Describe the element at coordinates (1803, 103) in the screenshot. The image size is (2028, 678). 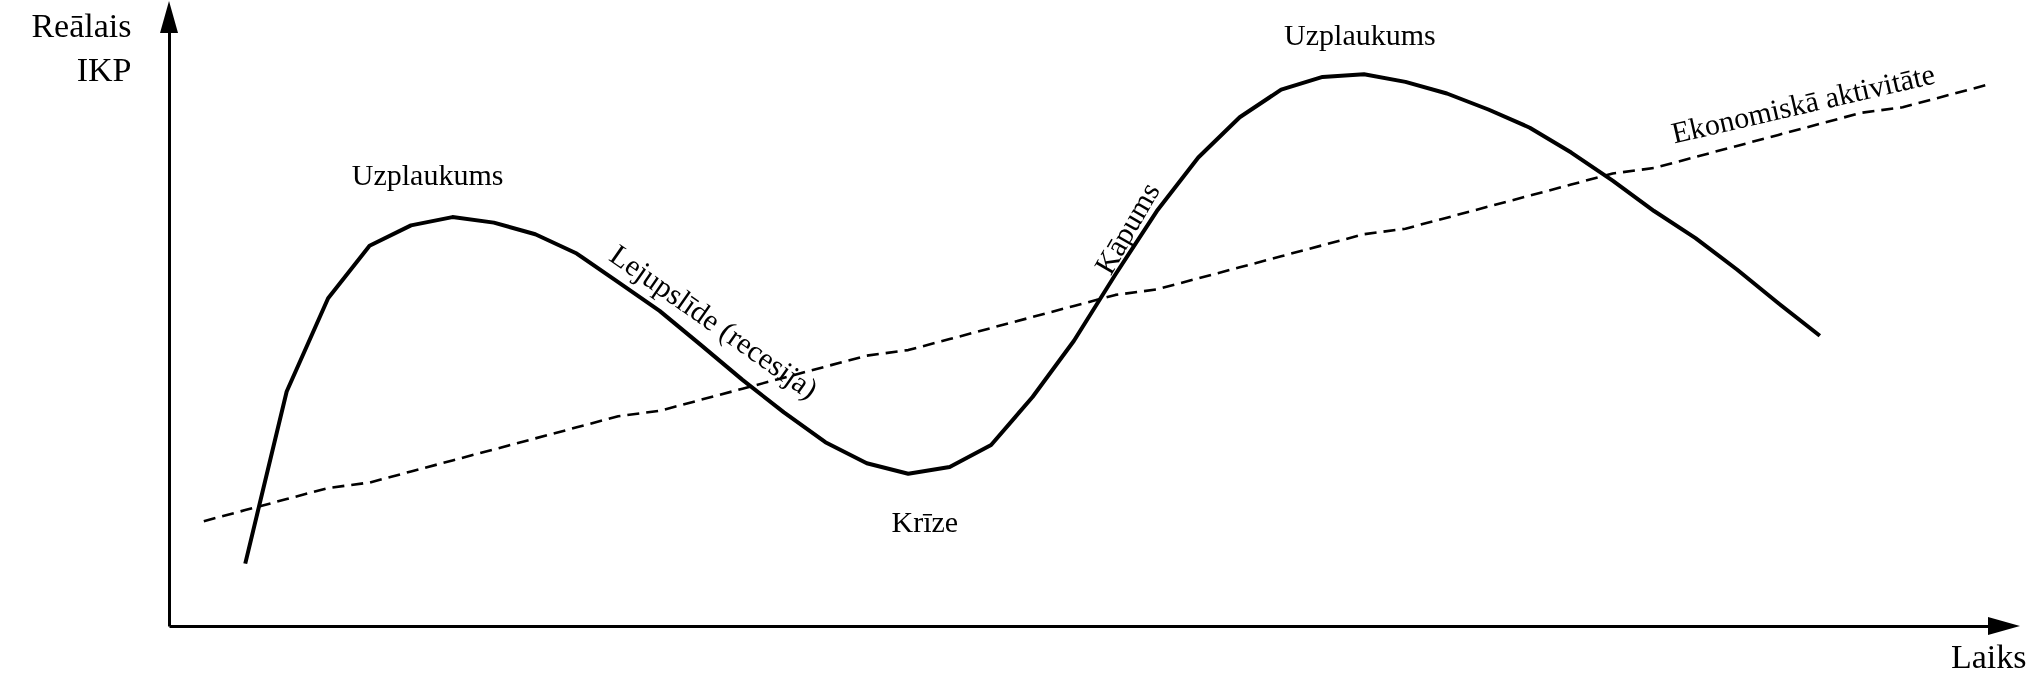
I see `annotation: Ekonomiskā aktivitāte` at that location.